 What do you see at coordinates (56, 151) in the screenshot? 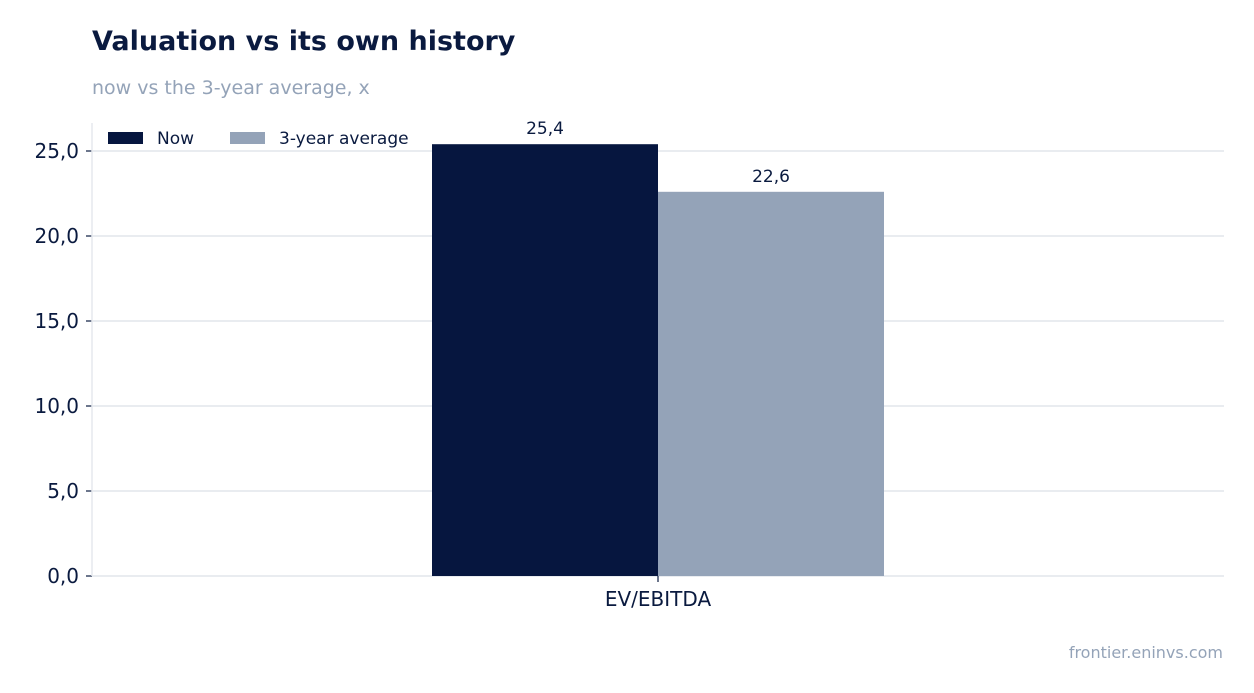
I see `y-tick-label: 25,0` at bounding box center [56, 151].